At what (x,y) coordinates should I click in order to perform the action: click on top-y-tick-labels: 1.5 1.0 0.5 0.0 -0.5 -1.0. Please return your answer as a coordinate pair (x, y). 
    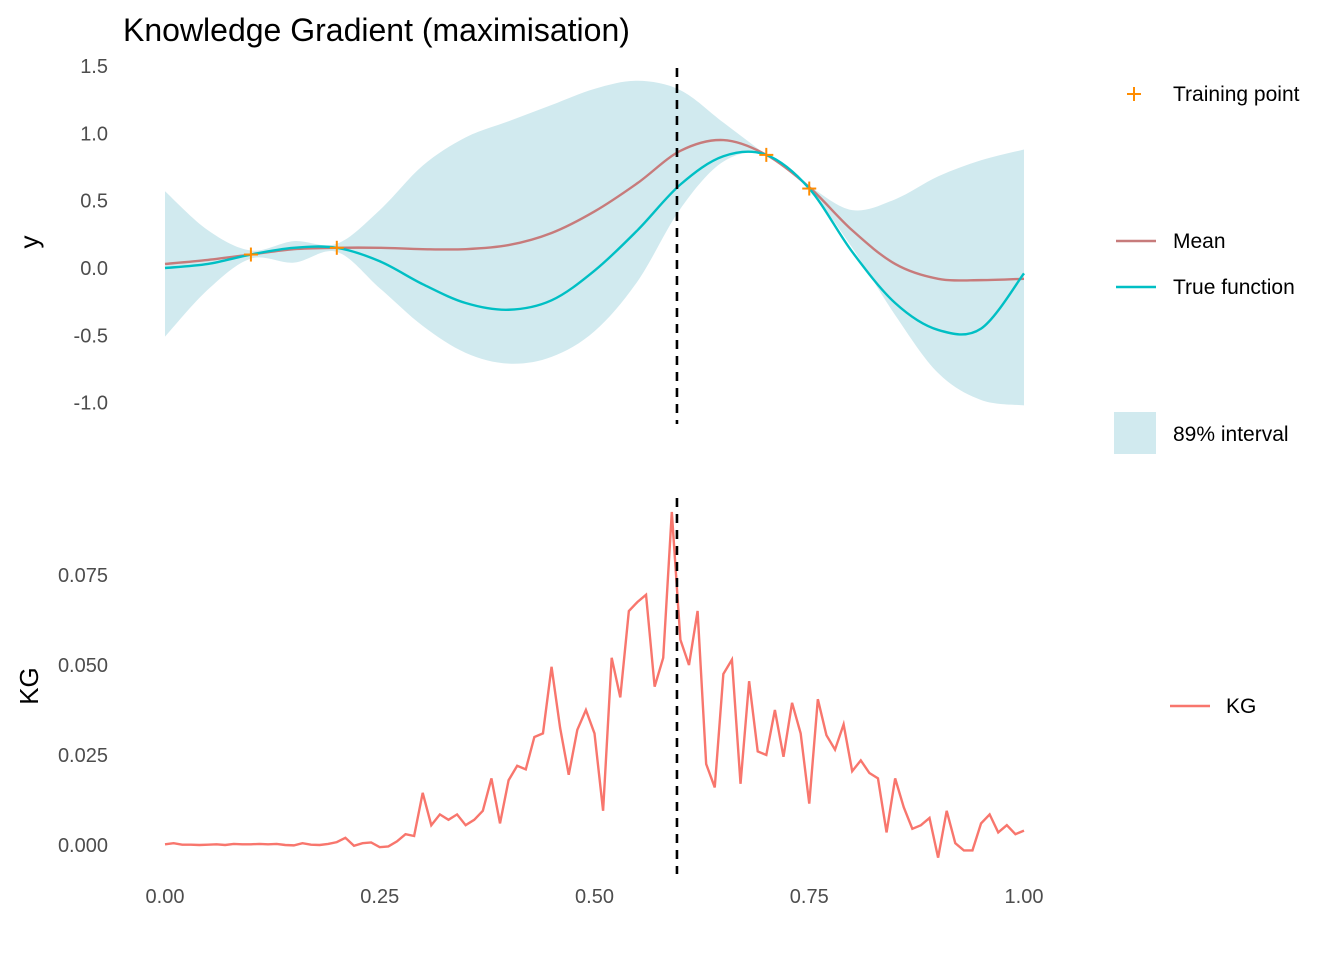
    Looking at the image, I should click on (91, 235).